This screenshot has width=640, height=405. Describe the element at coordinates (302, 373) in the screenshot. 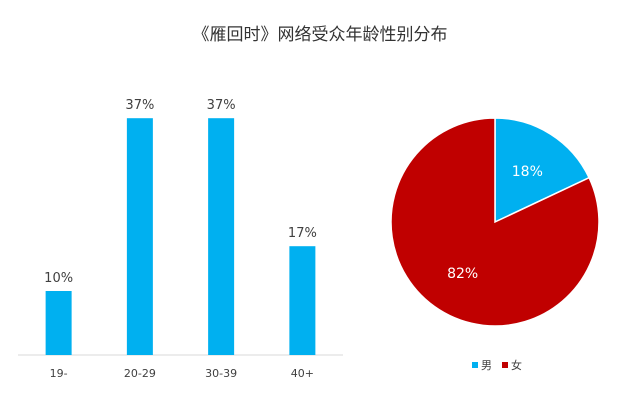

I see `x-tick-label-3: 40+` at that location.